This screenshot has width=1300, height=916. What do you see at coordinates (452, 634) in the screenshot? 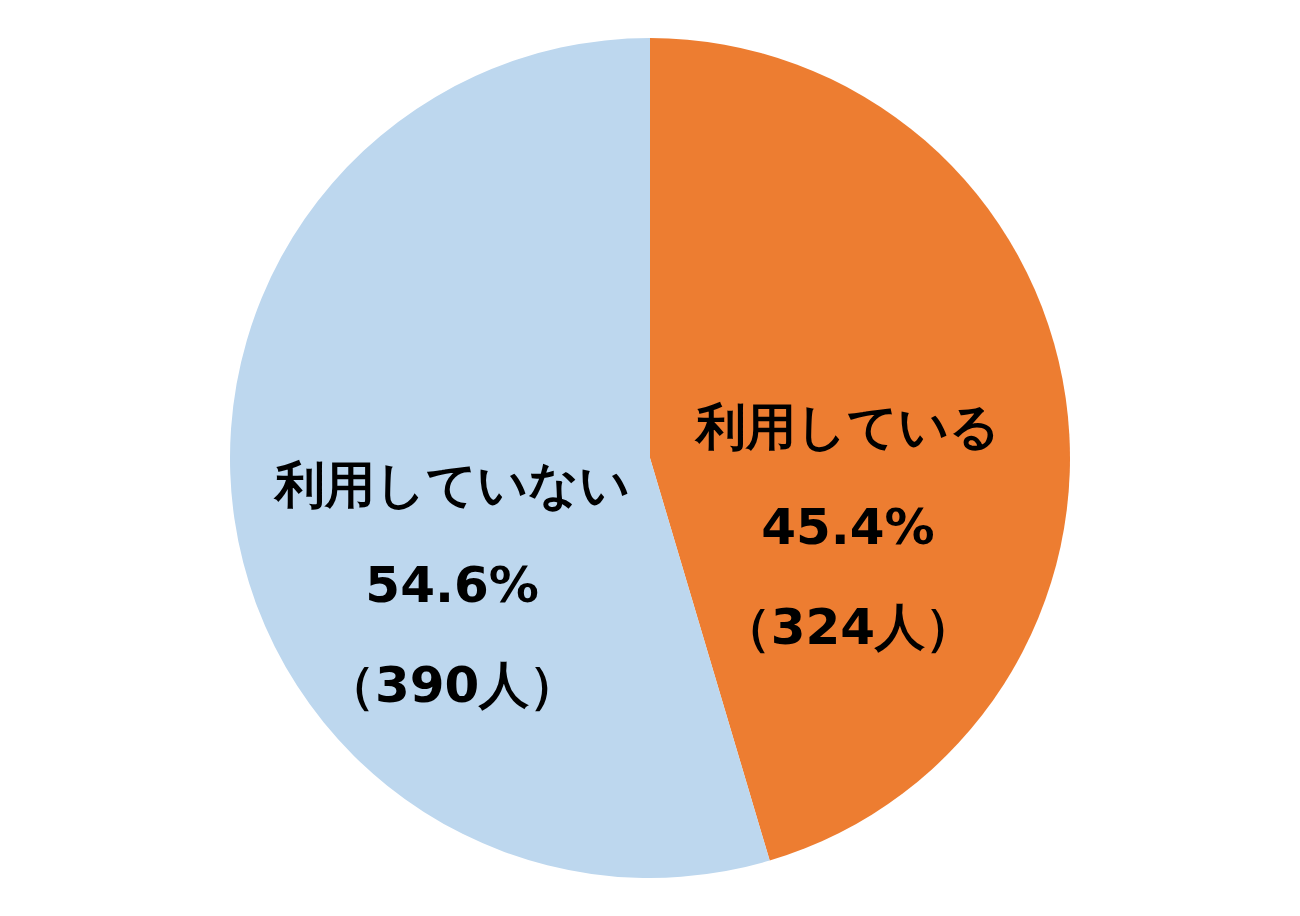
I see `data-label: 54.6% （390人）` at bounding box center [452, 634].